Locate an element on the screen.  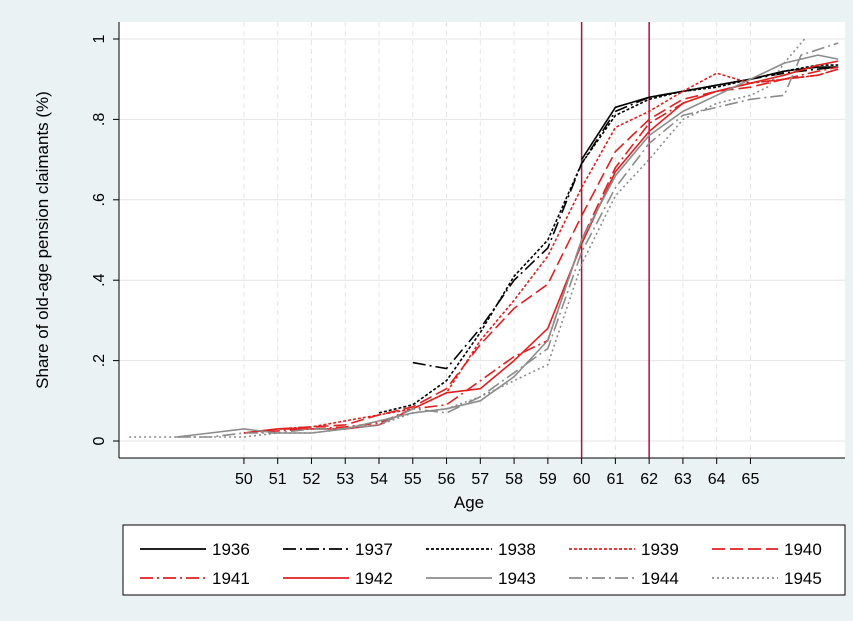
legend-label-1941: 1941 is located at coordinates (231, 578).